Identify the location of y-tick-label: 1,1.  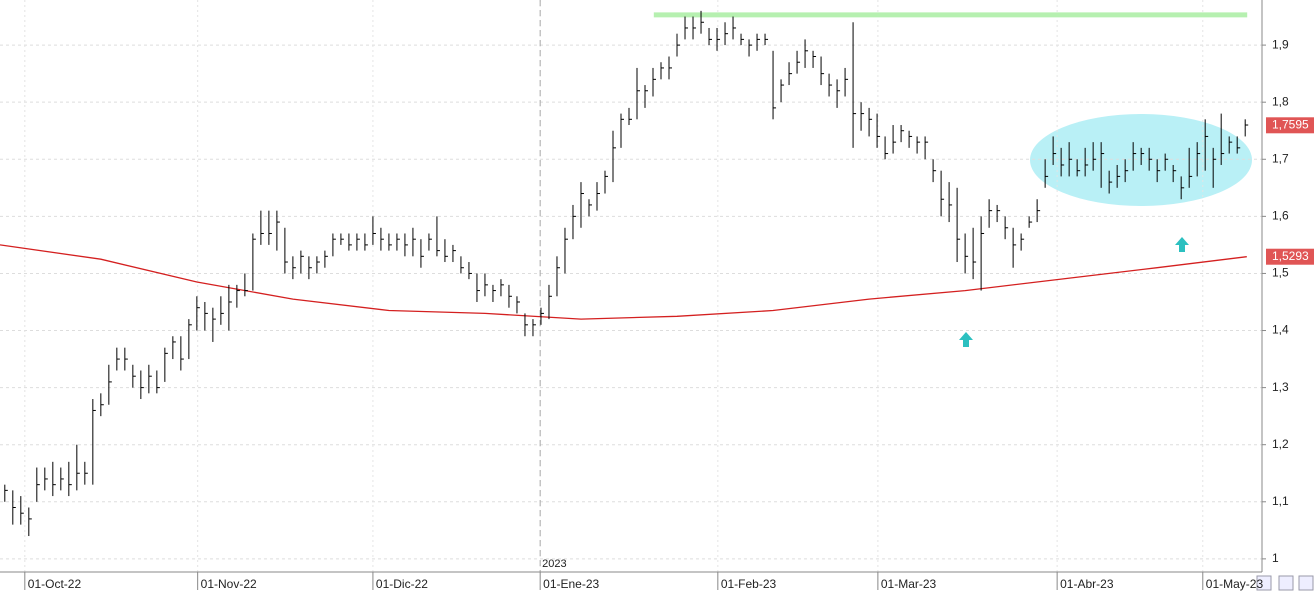
(1280, 501).